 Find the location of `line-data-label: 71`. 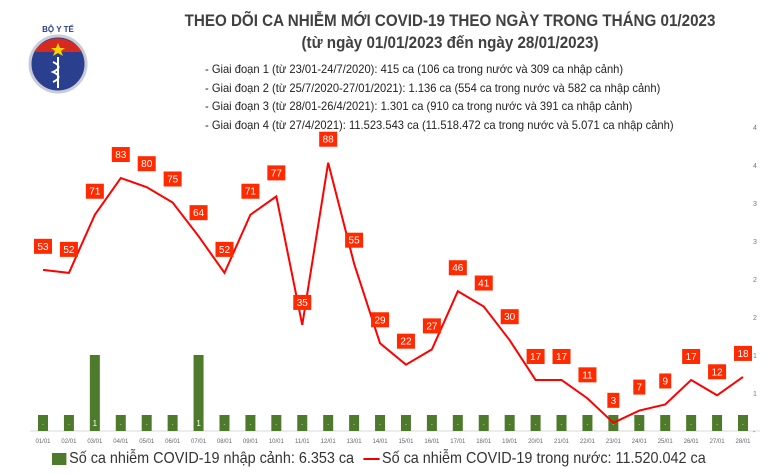

line-data-label: 71 is located at coordinates (95, 192).